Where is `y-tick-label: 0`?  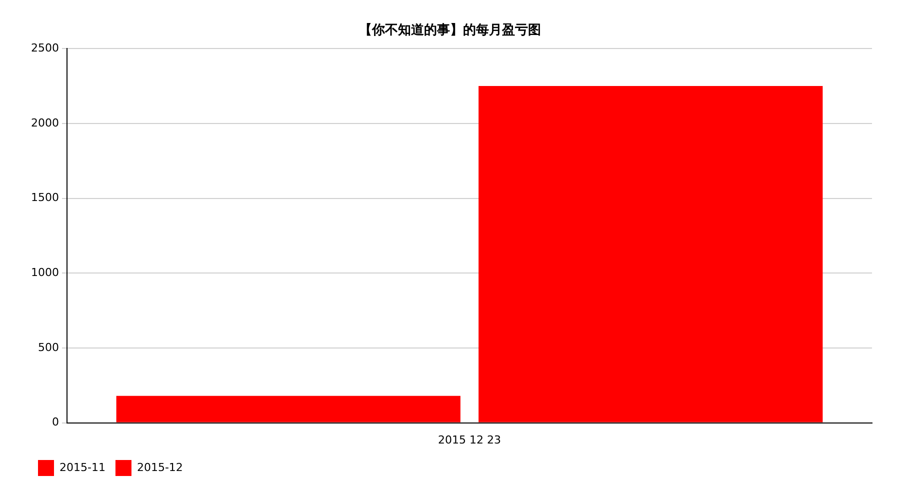
y-tick-label: 0 is located at coordinates (55, 422).